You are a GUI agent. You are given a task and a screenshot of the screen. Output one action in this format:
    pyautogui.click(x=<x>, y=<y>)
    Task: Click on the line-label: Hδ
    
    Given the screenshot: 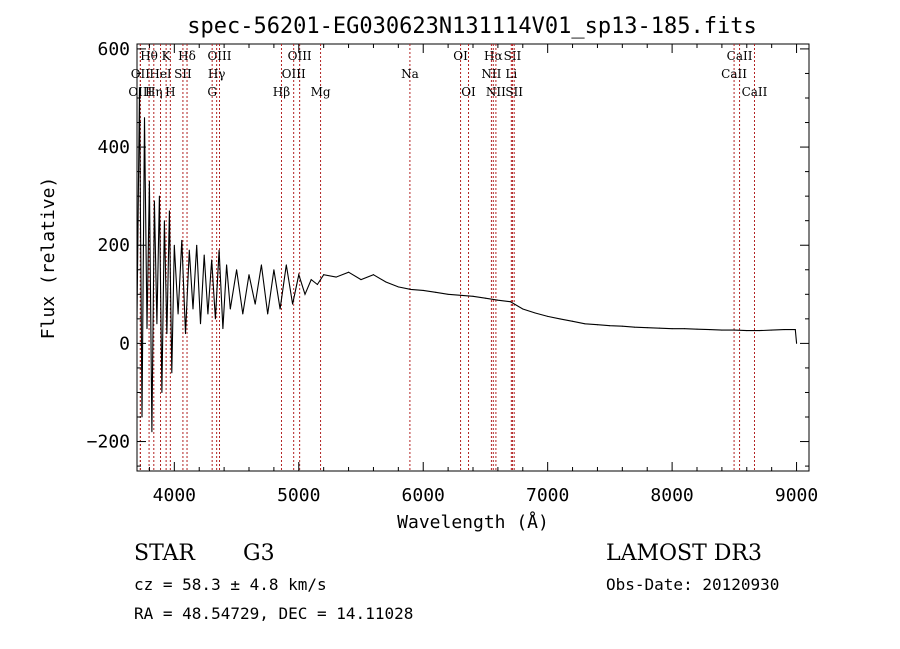 What is the action you would take?
    pyautogui.click(x=187, y=56)
    